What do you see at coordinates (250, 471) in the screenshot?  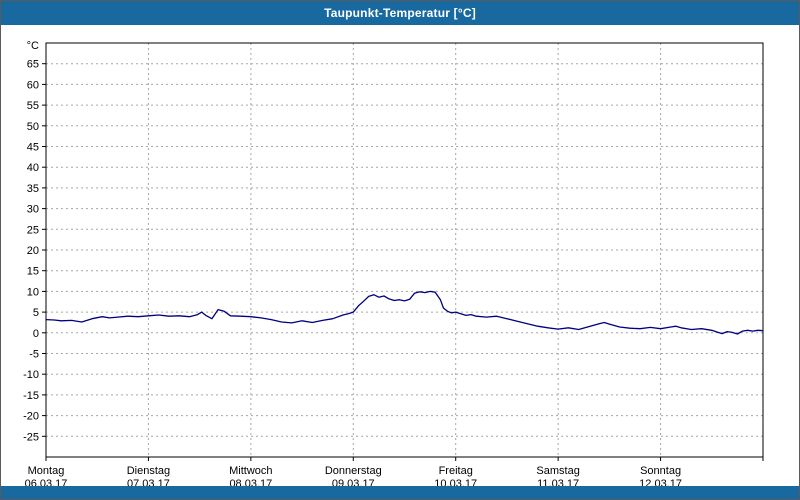 I see `day-name-label: Mittwoch` at bounding box center [250, 471].